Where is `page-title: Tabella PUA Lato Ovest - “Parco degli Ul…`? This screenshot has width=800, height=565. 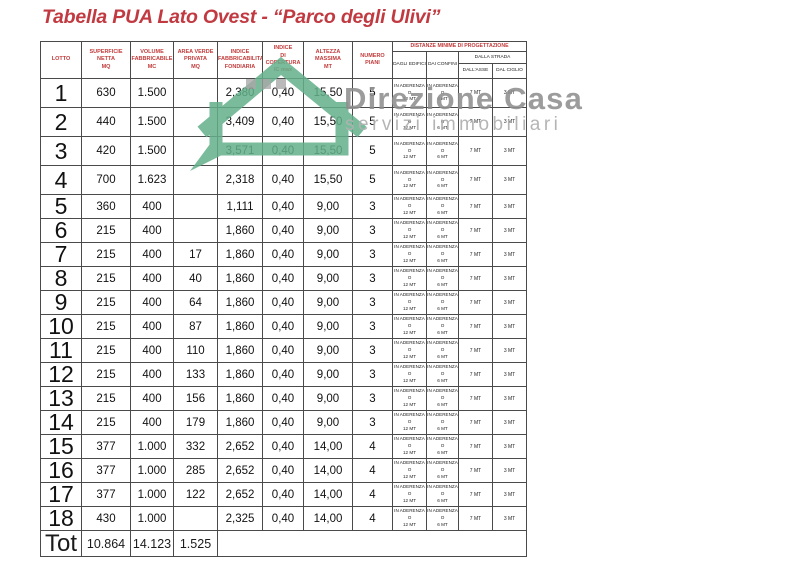 page-title: Tabella PUA Lato Ovest - “Parco degli Ul… is located at coordinates (241, 17).